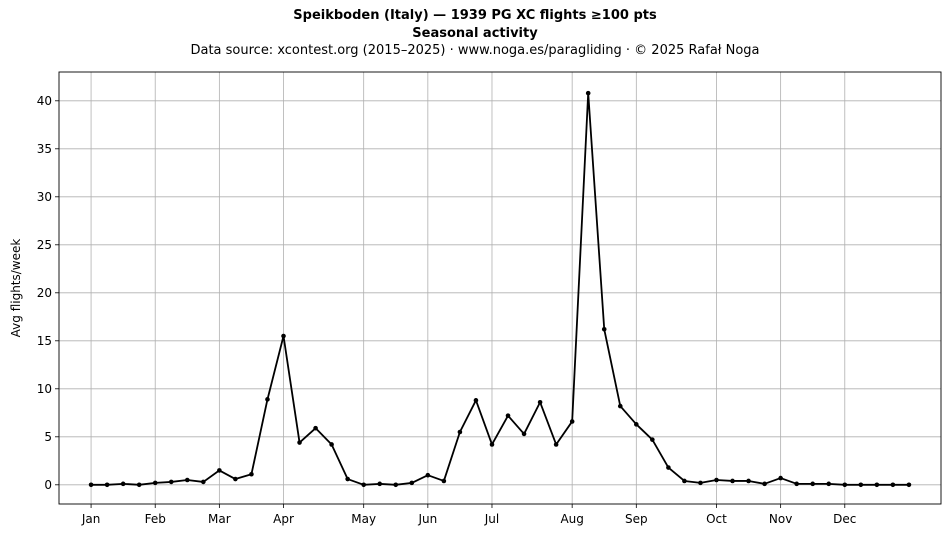 This screenshot has height=539, width=950. Describe the element at coordinates (475, 33) in the screenshot. I see `chart-subtitle: Seasonal activity` at that location.